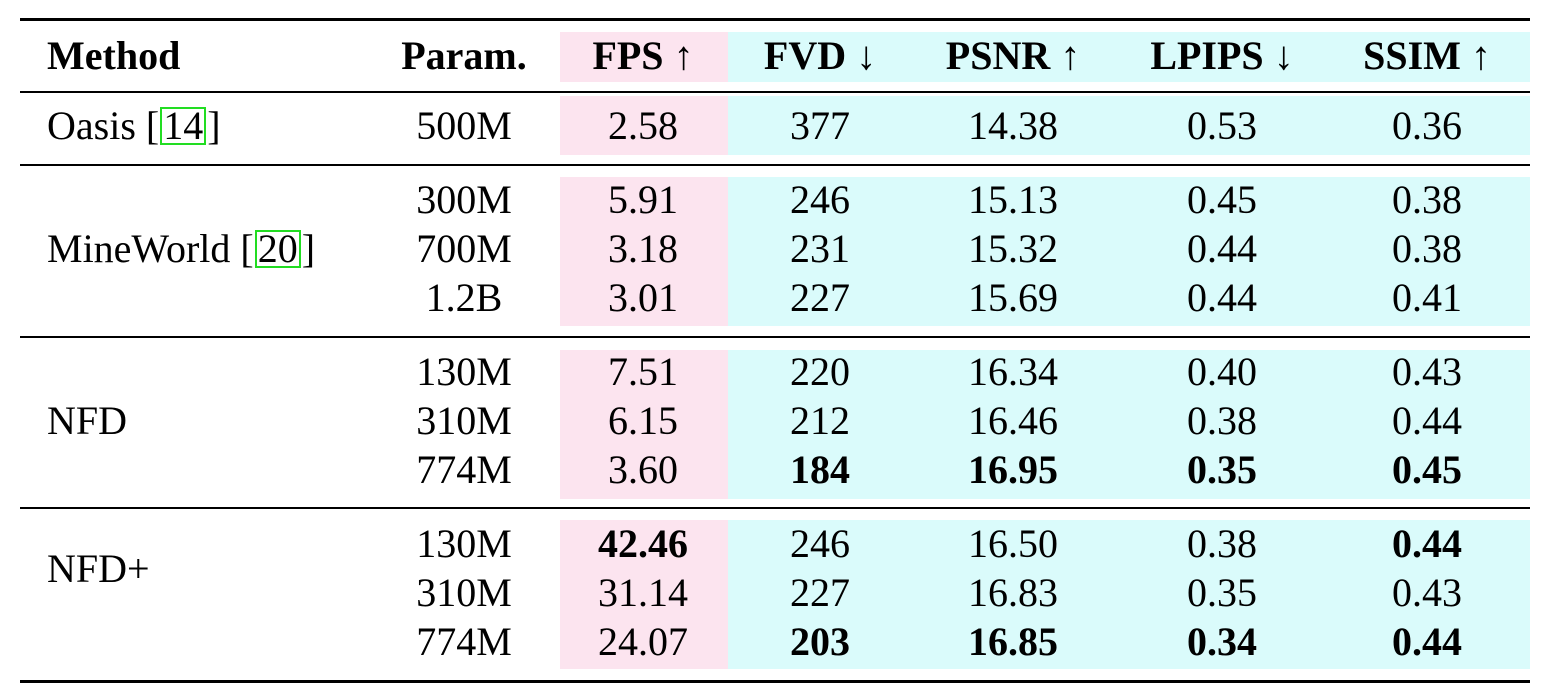  I want to click on header-fps: FPS ↑, so click(643, 55).